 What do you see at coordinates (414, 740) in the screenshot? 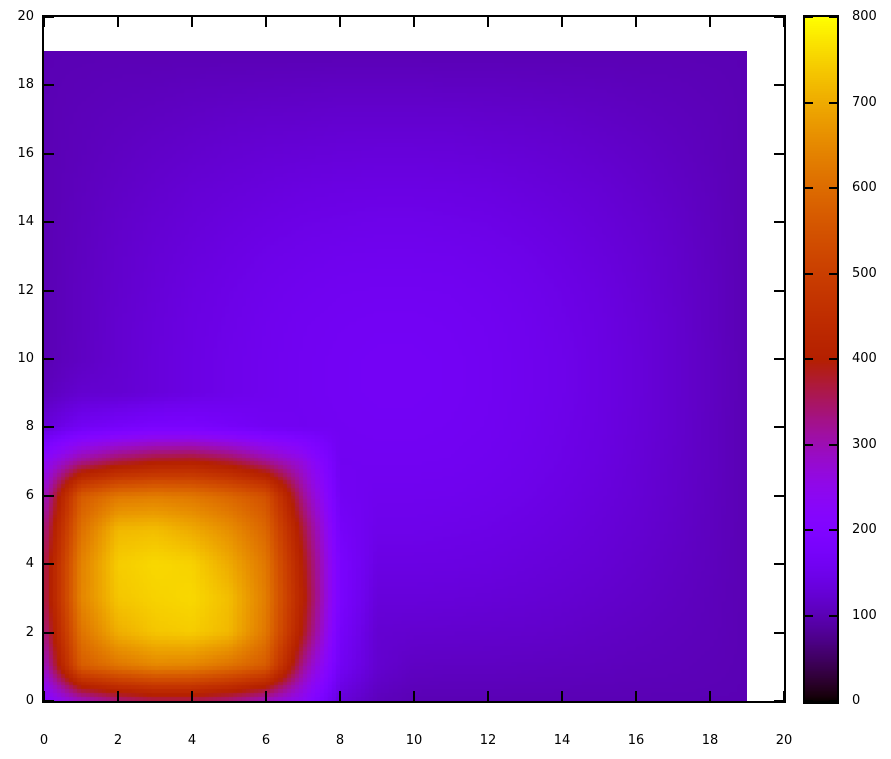
I see `x-tick-label: 10` at bounding box center [414, 740].